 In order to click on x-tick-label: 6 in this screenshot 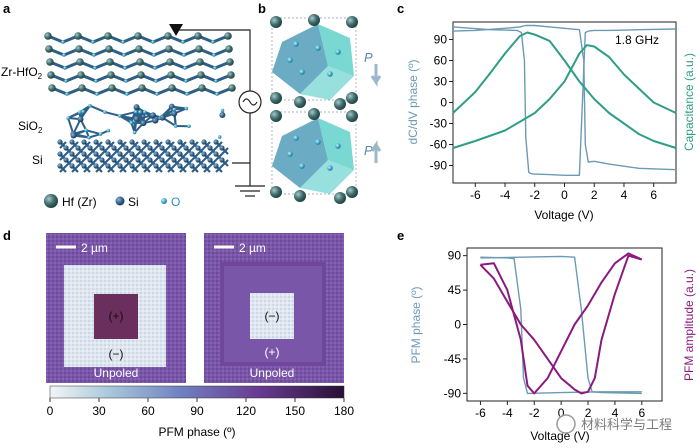, I will do `click(641, 413)`.